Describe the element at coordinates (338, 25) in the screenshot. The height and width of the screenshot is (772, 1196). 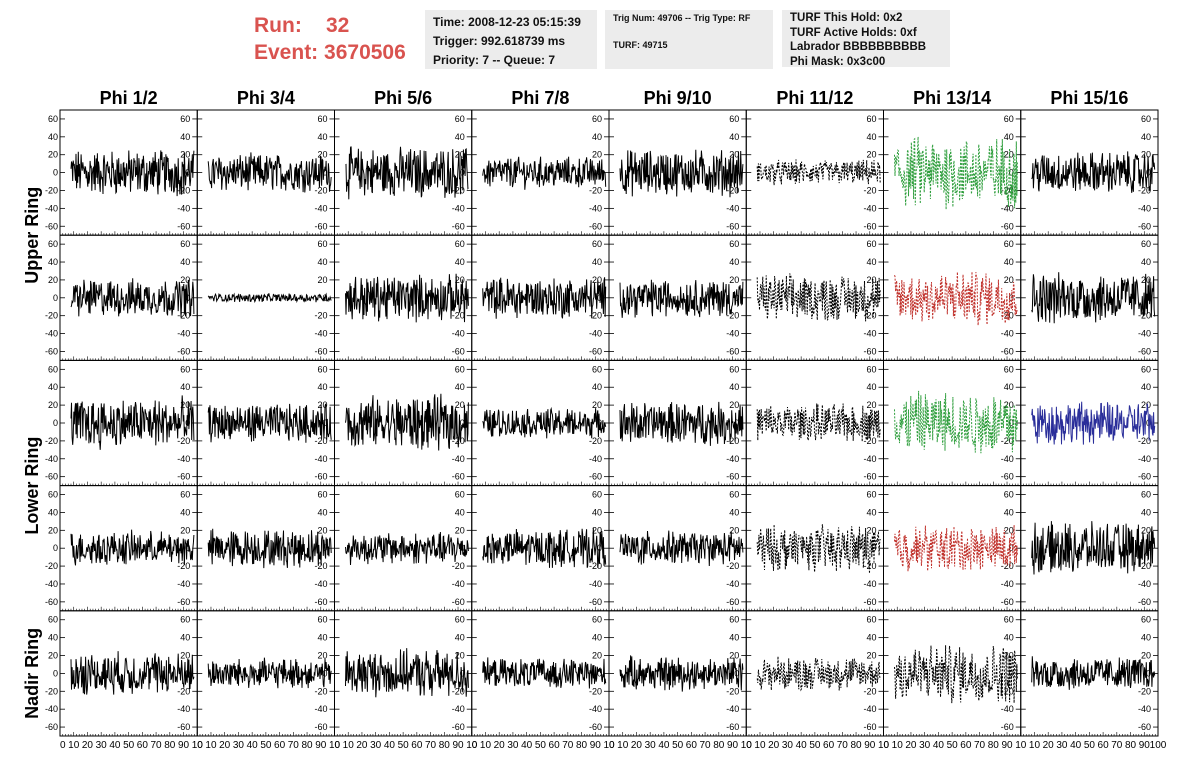
I see `run-value: 32` at that location.